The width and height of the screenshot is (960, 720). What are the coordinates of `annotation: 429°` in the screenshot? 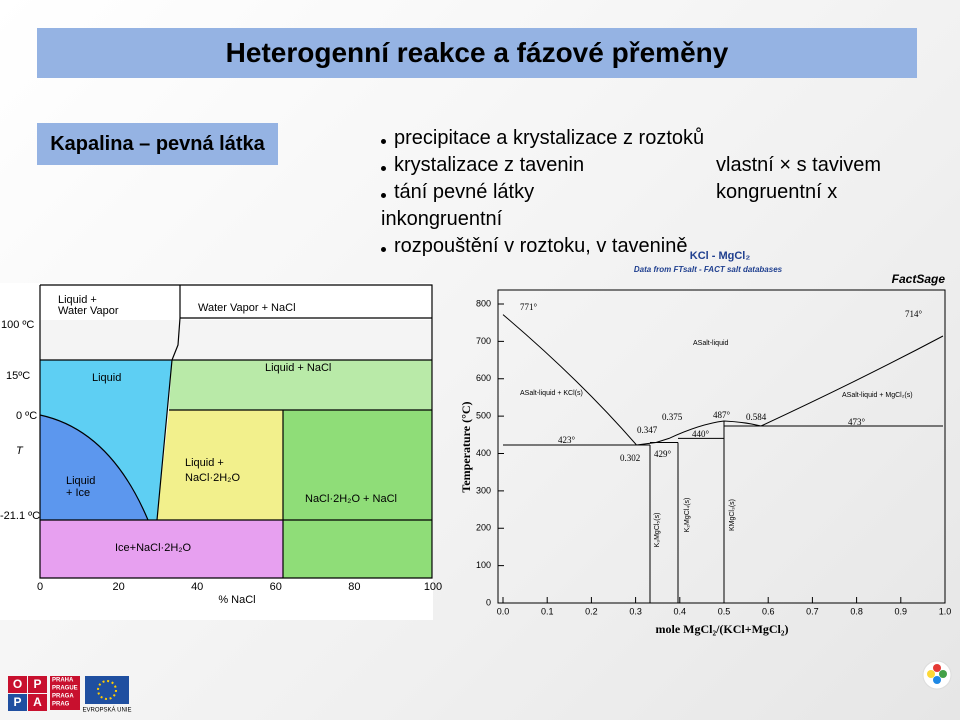 It's located at (663, 454).